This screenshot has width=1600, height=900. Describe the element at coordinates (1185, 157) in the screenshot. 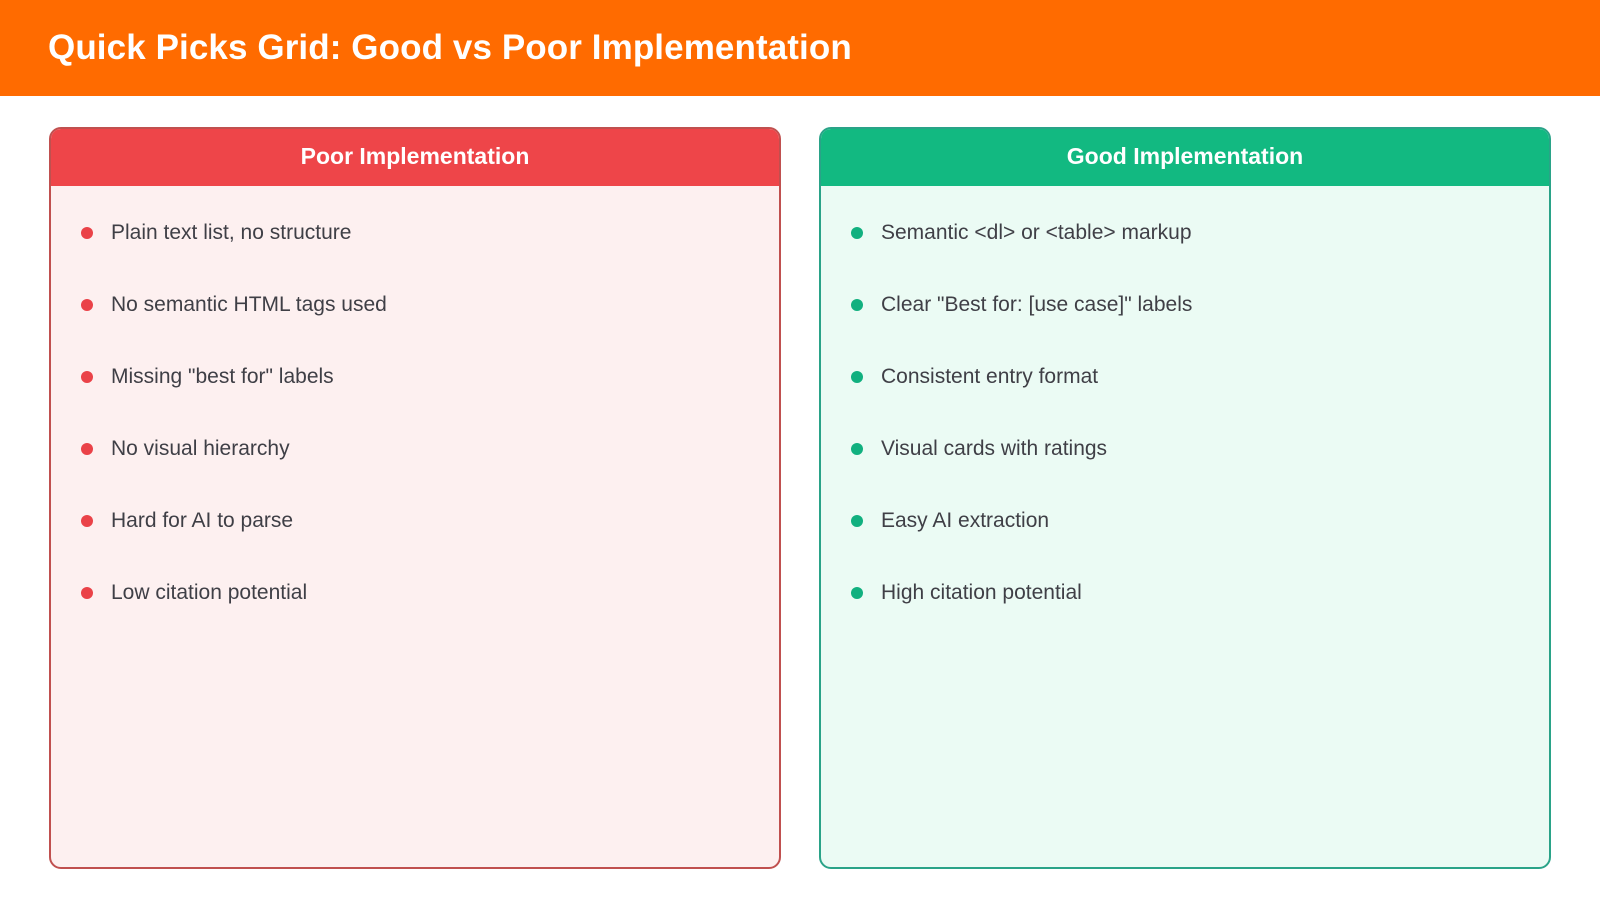

I see `good-card-header: Good Implementation` at that location.